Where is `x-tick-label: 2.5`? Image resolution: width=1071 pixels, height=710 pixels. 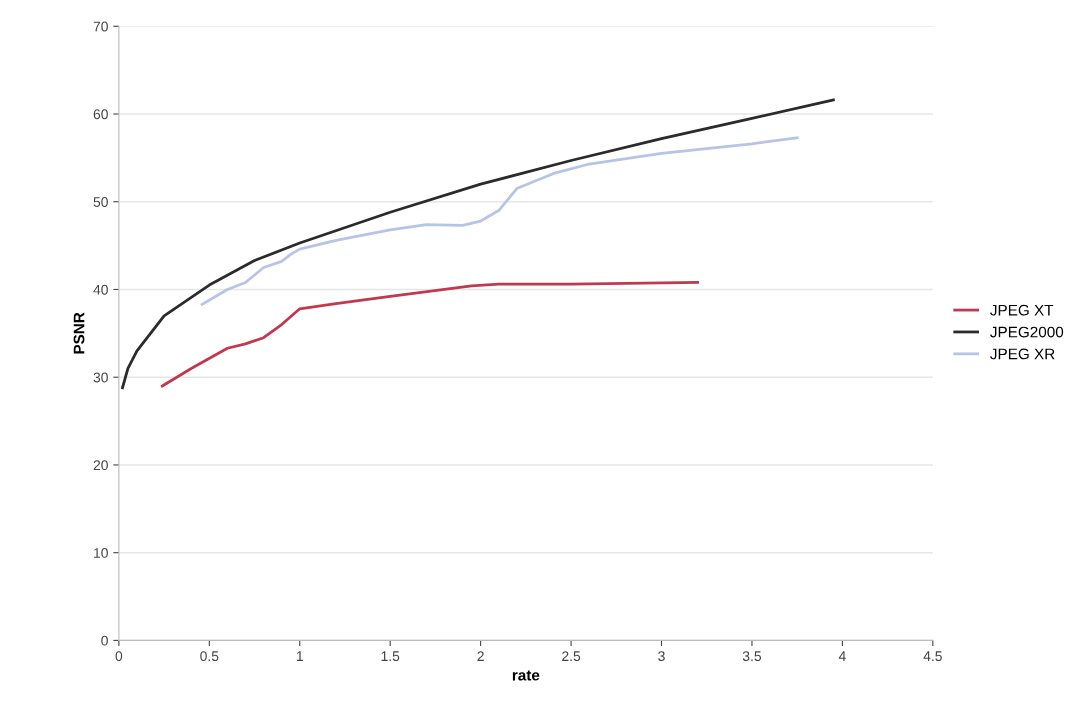 x-tick-label: 2.5 is located at coordinates (571, 656).